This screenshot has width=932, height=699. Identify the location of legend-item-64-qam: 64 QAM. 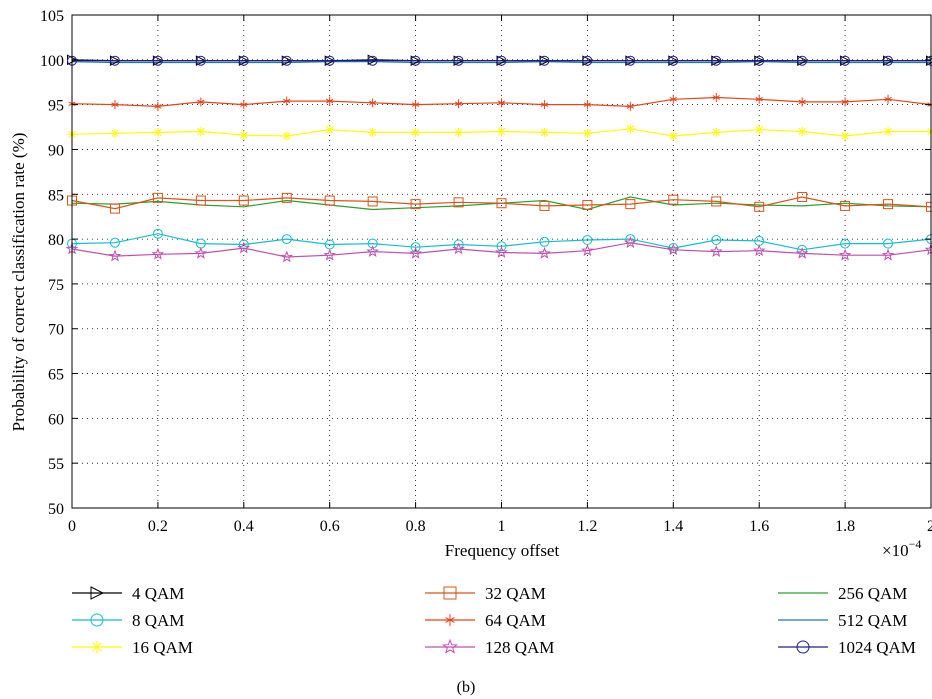
(485, 620).